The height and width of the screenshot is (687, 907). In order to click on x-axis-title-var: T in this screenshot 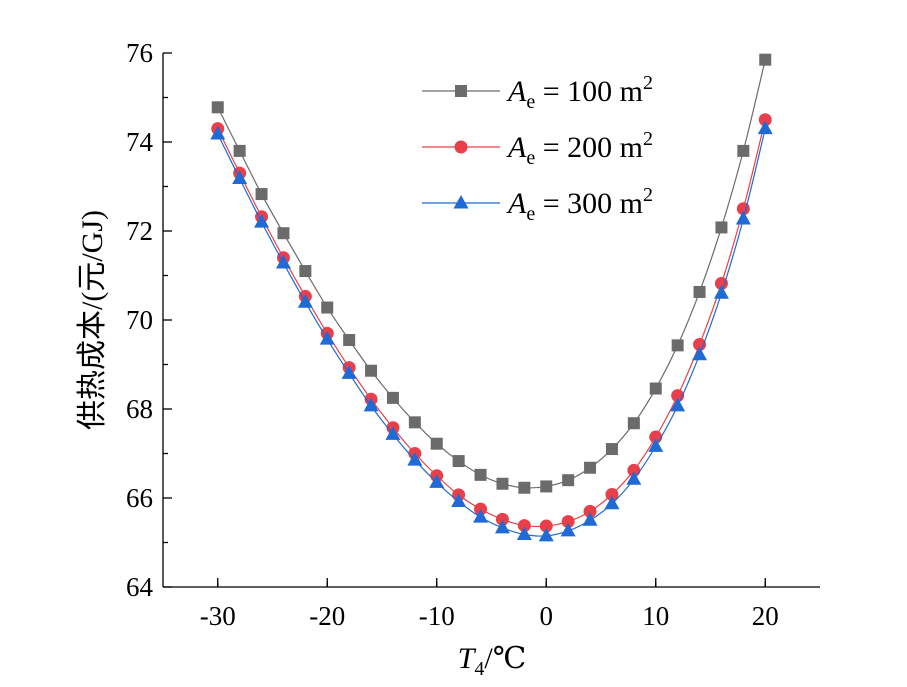, I will do `click(467, 658)`.